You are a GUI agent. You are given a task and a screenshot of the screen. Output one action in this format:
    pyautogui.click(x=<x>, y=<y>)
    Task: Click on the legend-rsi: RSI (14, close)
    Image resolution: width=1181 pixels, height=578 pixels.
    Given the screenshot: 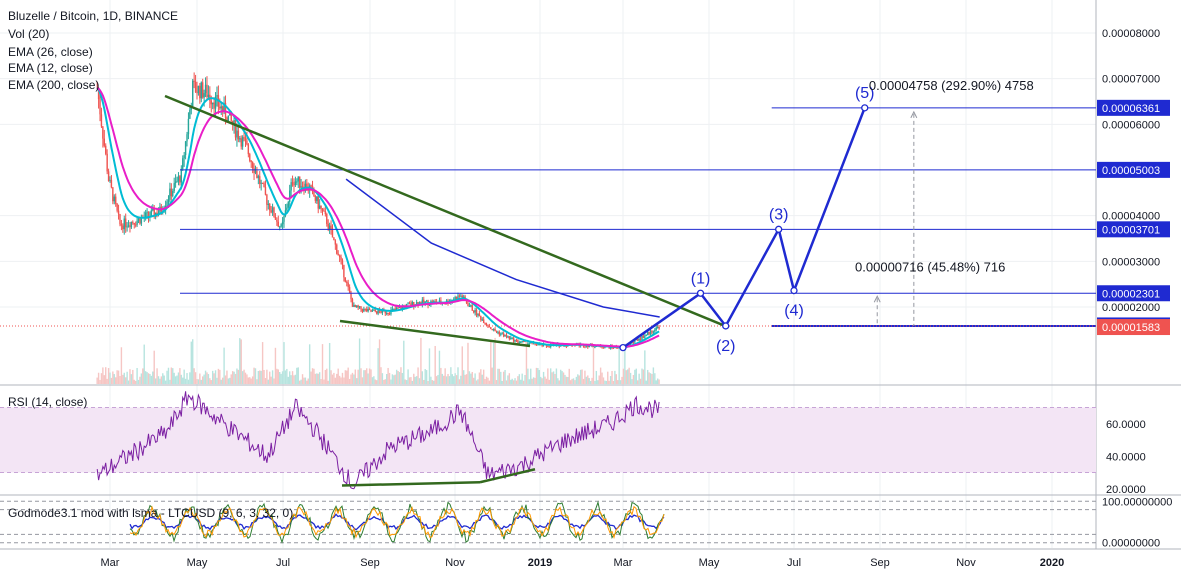 What is the action you would take?
    pyautogui.click(x=48, y=402)
    